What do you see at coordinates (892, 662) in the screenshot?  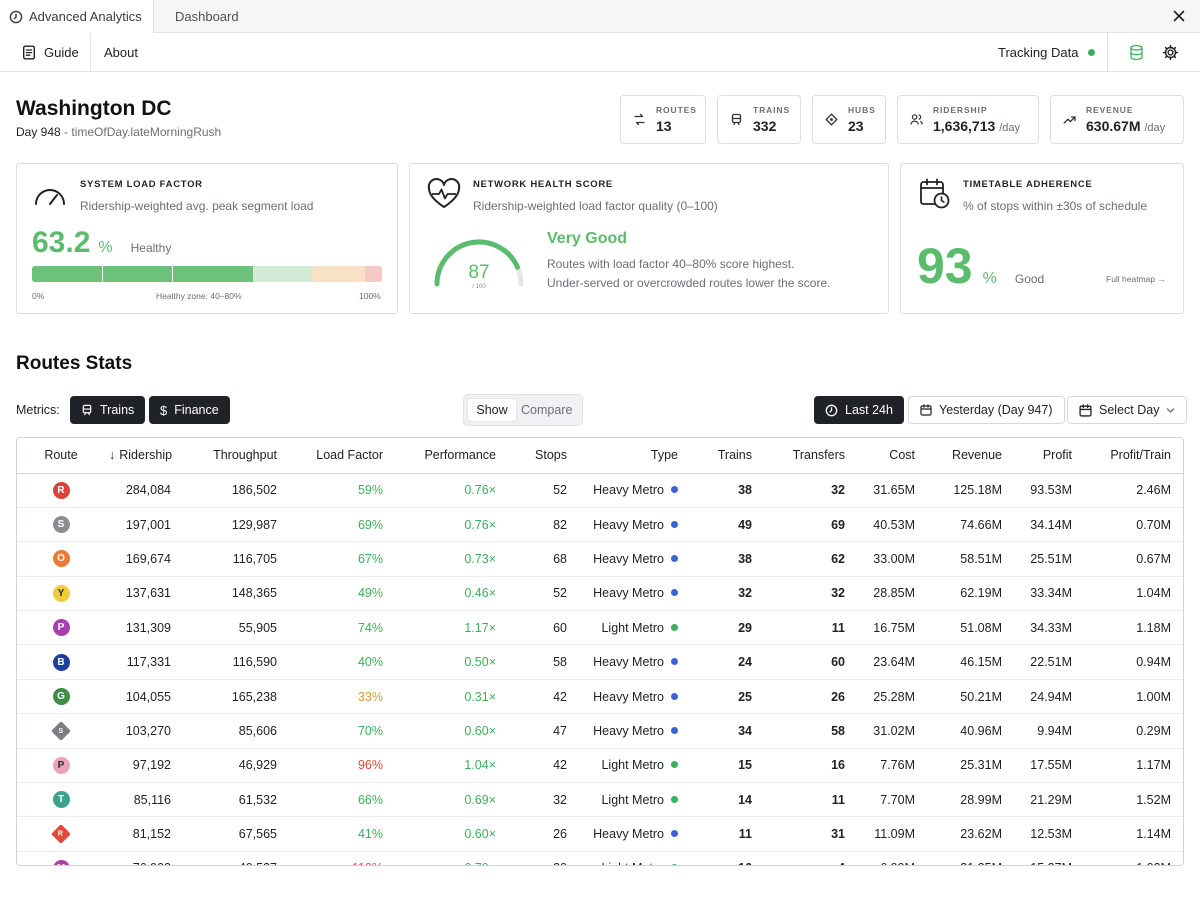 I see `cost-cell: 23.64M` at bounding box center [892, 662].